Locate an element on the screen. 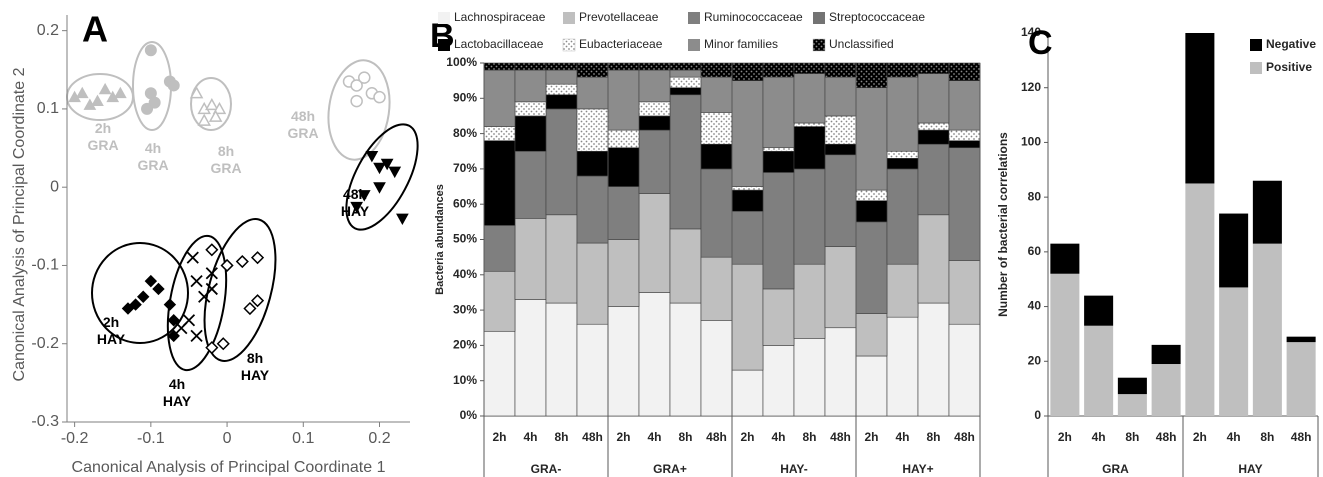 The height and width of the screenshot is (477, 1323). y-tick-label: 0.2 is located at coordinates (48, 30).